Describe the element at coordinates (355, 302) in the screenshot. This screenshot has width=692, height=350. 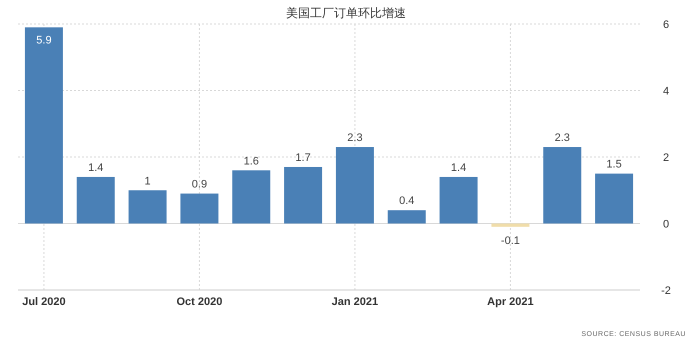
I see `x-tick-label: Jan 2021` at that location.